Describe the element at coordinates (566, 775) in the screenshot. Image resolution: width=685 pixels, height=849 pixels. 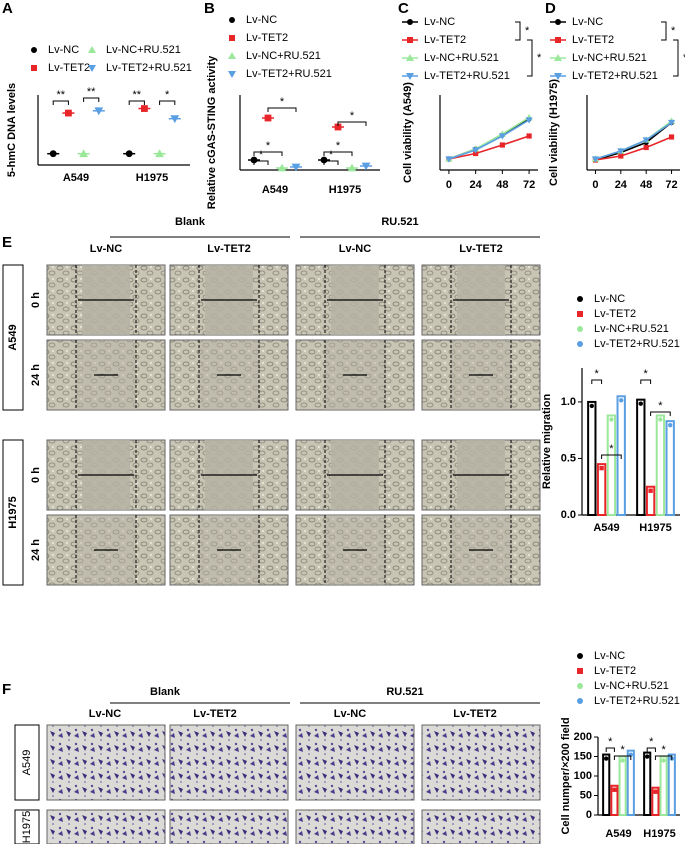
I see `y-axis-label: Cell numper/×200 field` at that location.